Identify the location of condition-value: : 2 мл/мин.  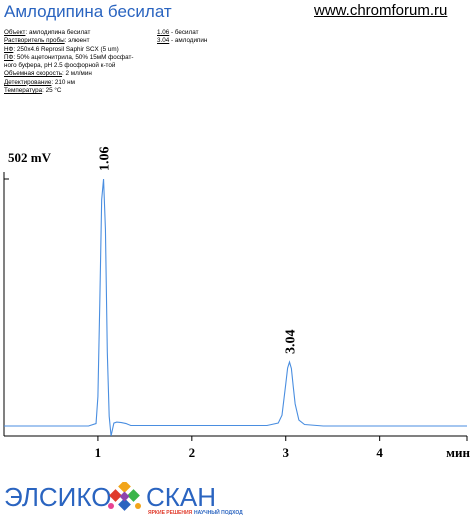
(77, 74).